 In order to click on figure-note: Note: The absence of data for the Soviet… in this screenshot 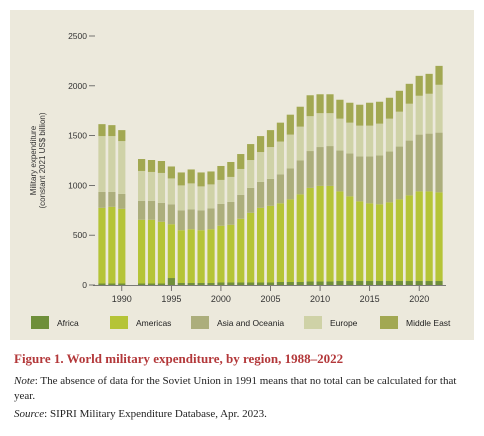, I will do `click(242, 389)`.